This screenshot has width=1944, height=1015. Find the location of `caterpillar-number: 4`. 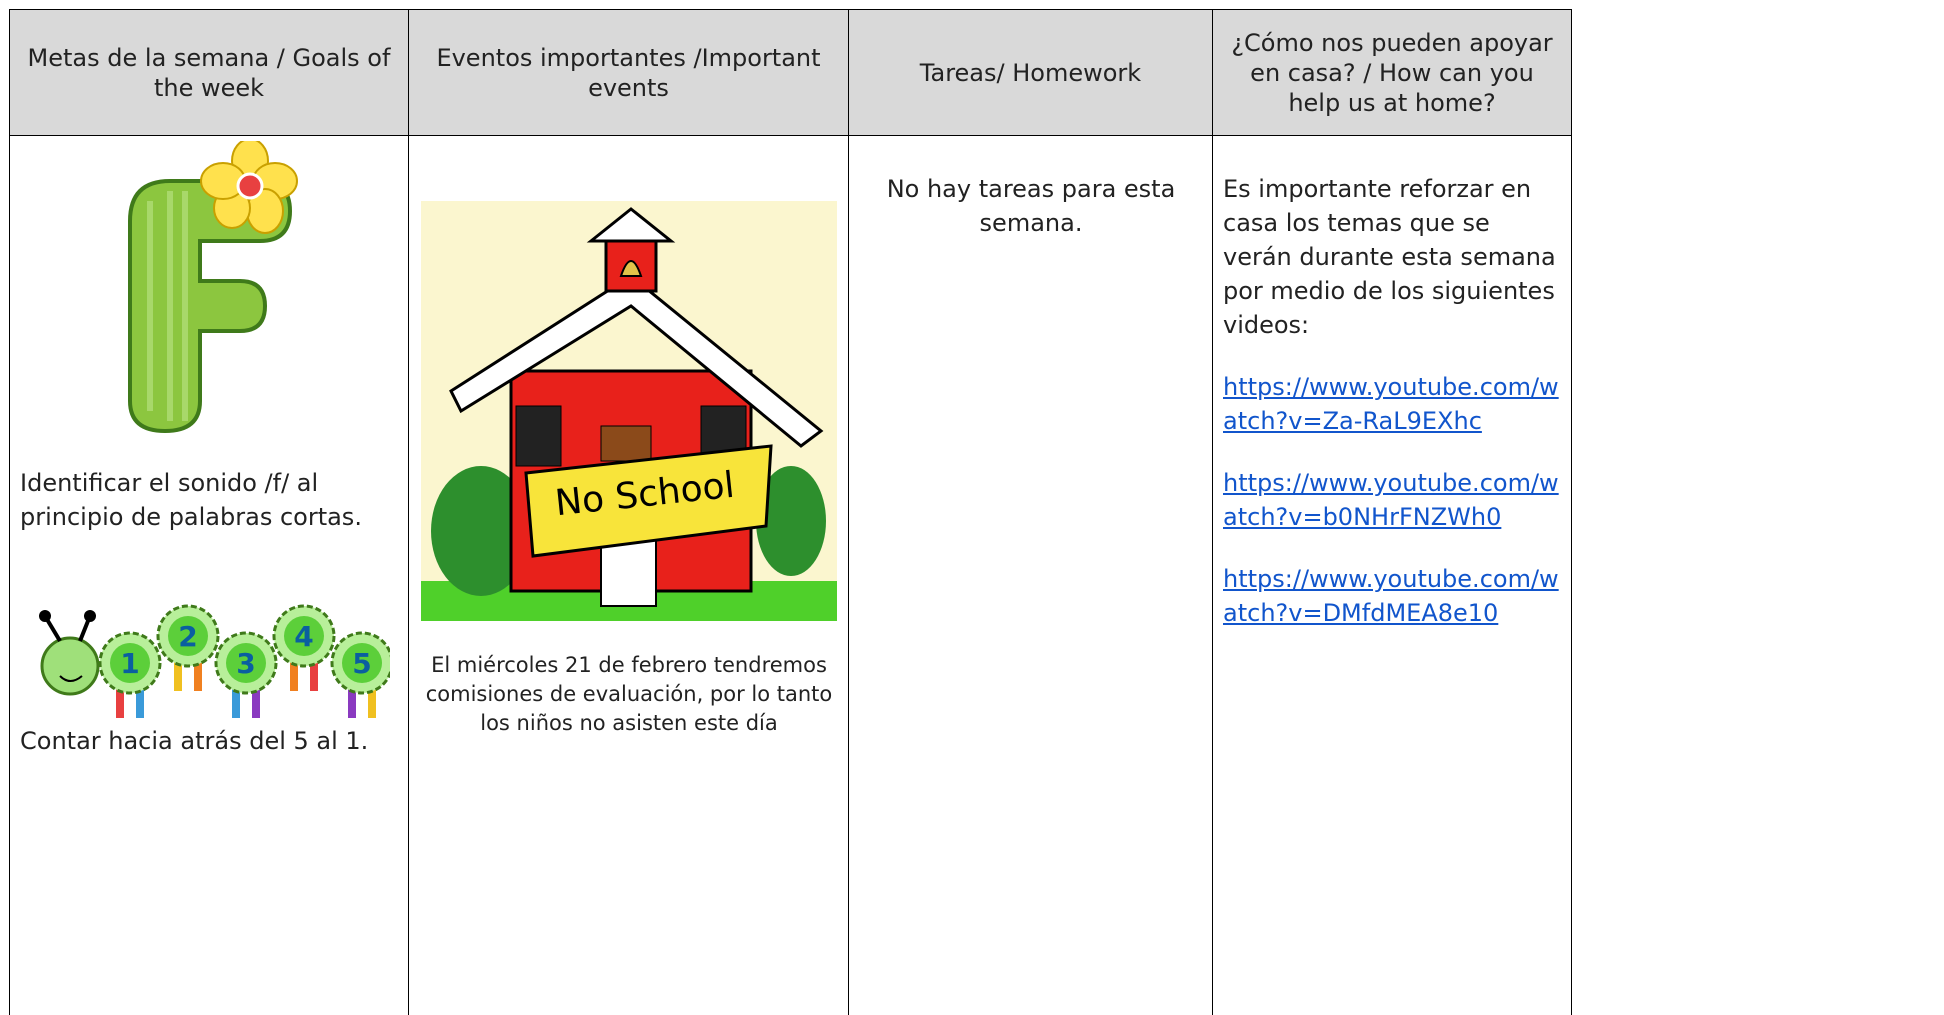

caterpillar-number: 4 is located at coordinates (303, 636).